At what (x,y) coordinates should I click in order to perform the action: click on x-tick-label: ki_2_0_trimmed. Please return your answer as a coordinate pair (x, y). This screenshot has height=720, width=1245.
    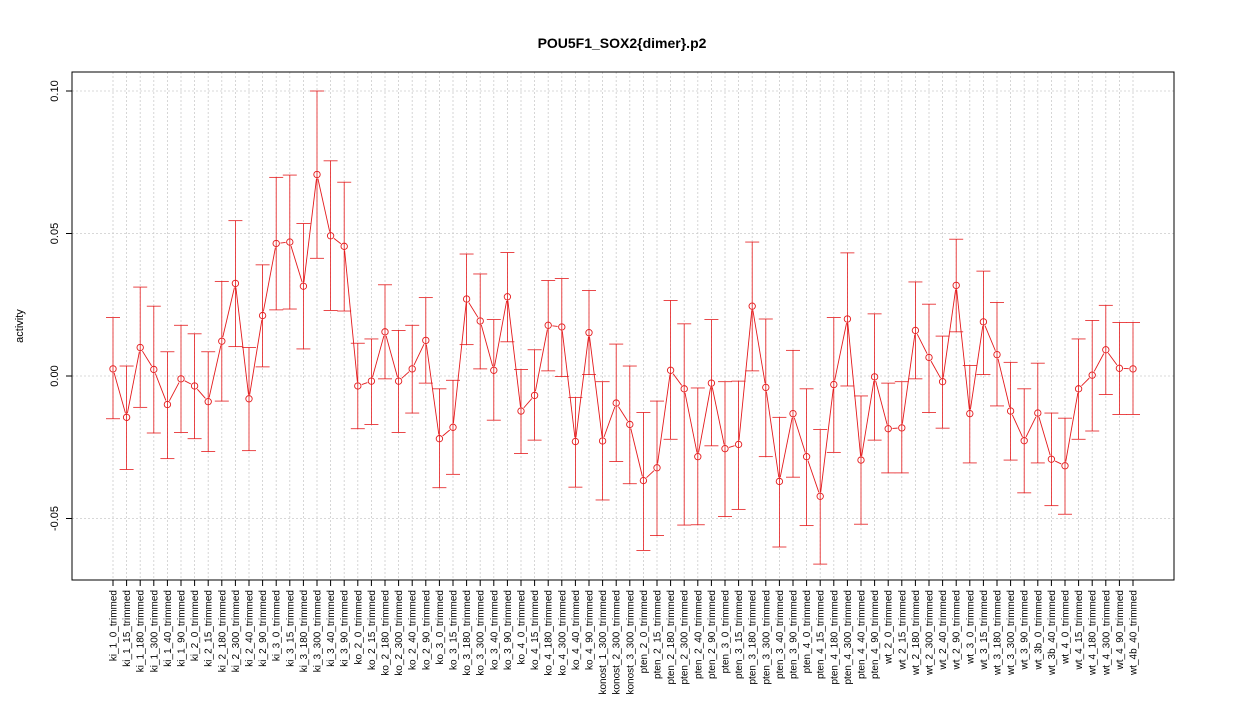
    Looking at the image, I should click on (195, 625).